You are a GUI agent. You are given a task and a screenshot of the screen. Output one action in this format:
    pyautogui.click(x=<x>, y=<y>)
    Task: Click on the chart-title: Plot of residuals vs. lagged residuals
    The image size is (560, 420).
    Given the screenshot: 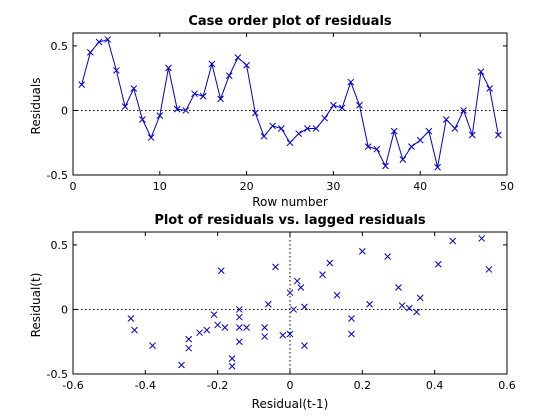 What is the action you would take?
    pyautogui.click(x=290, y=220)
    